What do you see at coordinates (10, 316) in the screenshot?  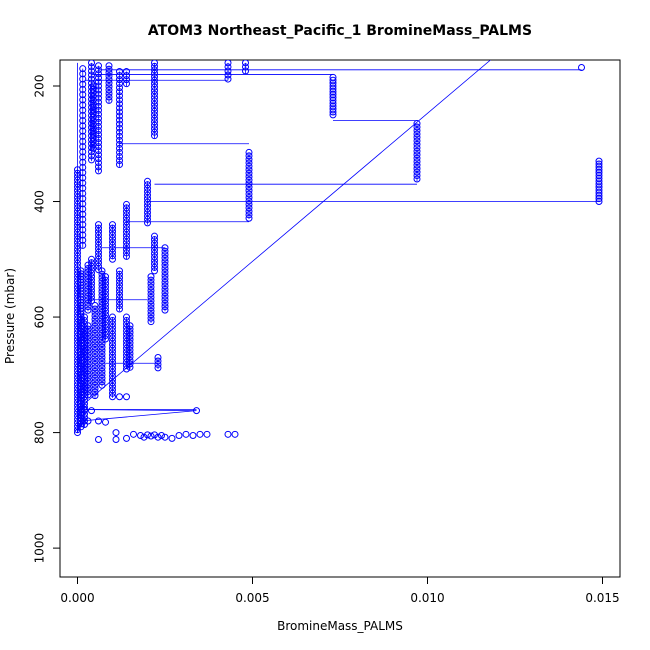 I see `y-axis-label: Pressure (mbar)` at bounding box center [10, 316].